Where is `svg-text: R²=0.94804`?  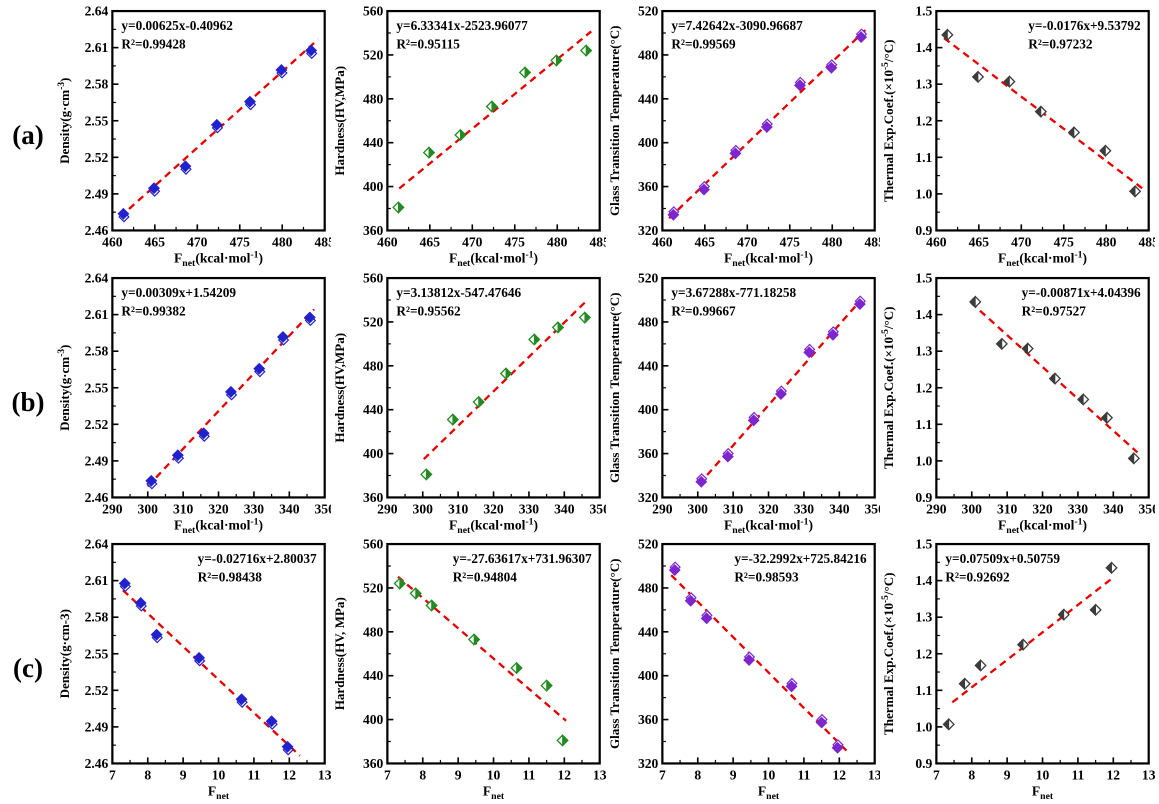
svg-text: R²=0.94804 is located at coordinates (484, 577).